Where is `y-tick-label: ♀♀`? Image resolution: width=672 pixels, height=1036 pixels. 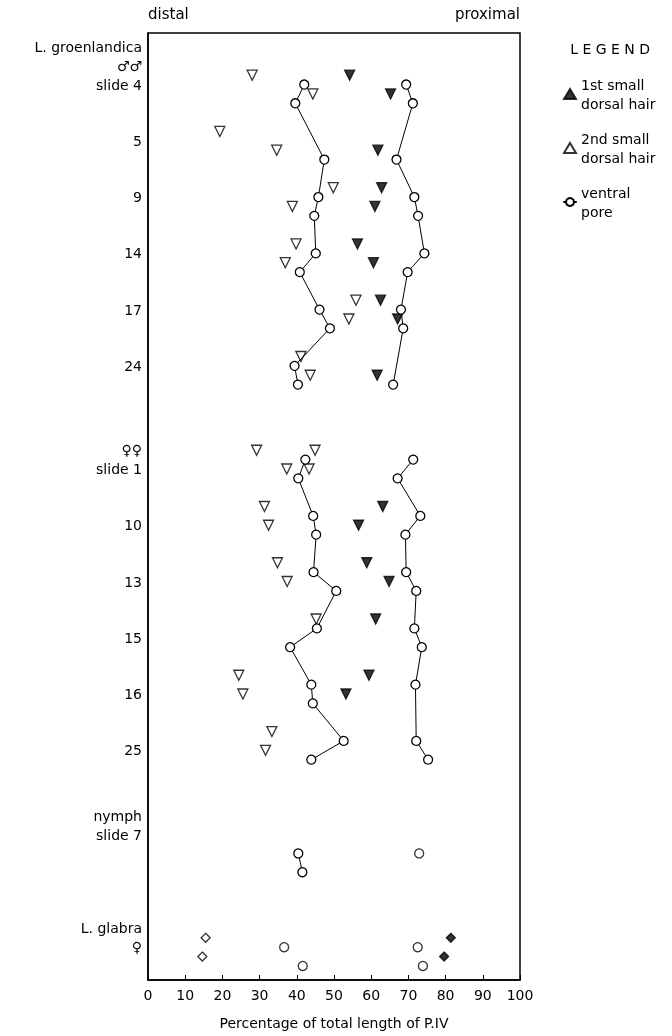
y-tick-label: ♀♀ is located at coordinates (131, 450).